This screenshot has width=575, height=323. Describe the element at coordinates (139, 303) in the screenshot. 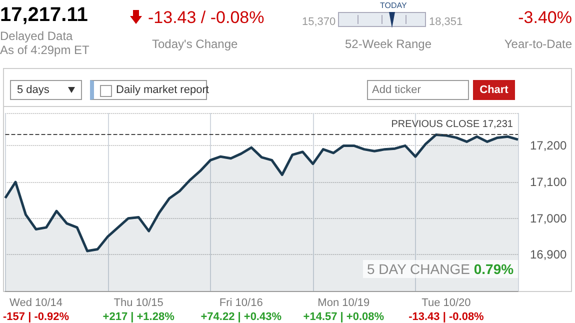

I see `x-tick-label: Thu 10/15` at that location.